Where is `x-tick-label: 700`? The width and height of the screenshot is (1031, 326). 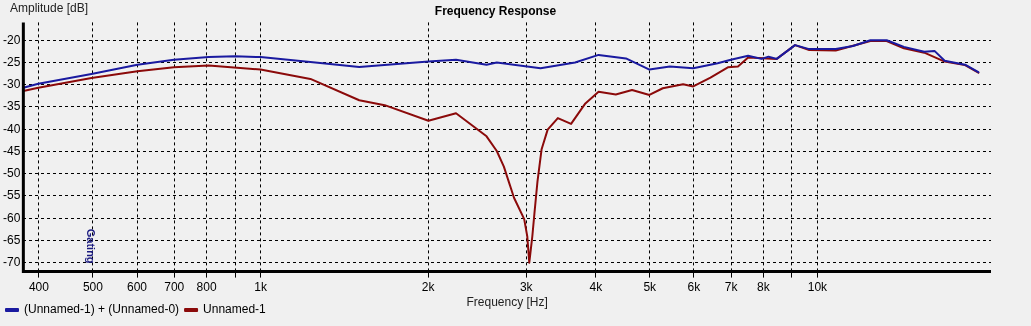
x-tick-label: 700 is located at coordinates (174, 287).